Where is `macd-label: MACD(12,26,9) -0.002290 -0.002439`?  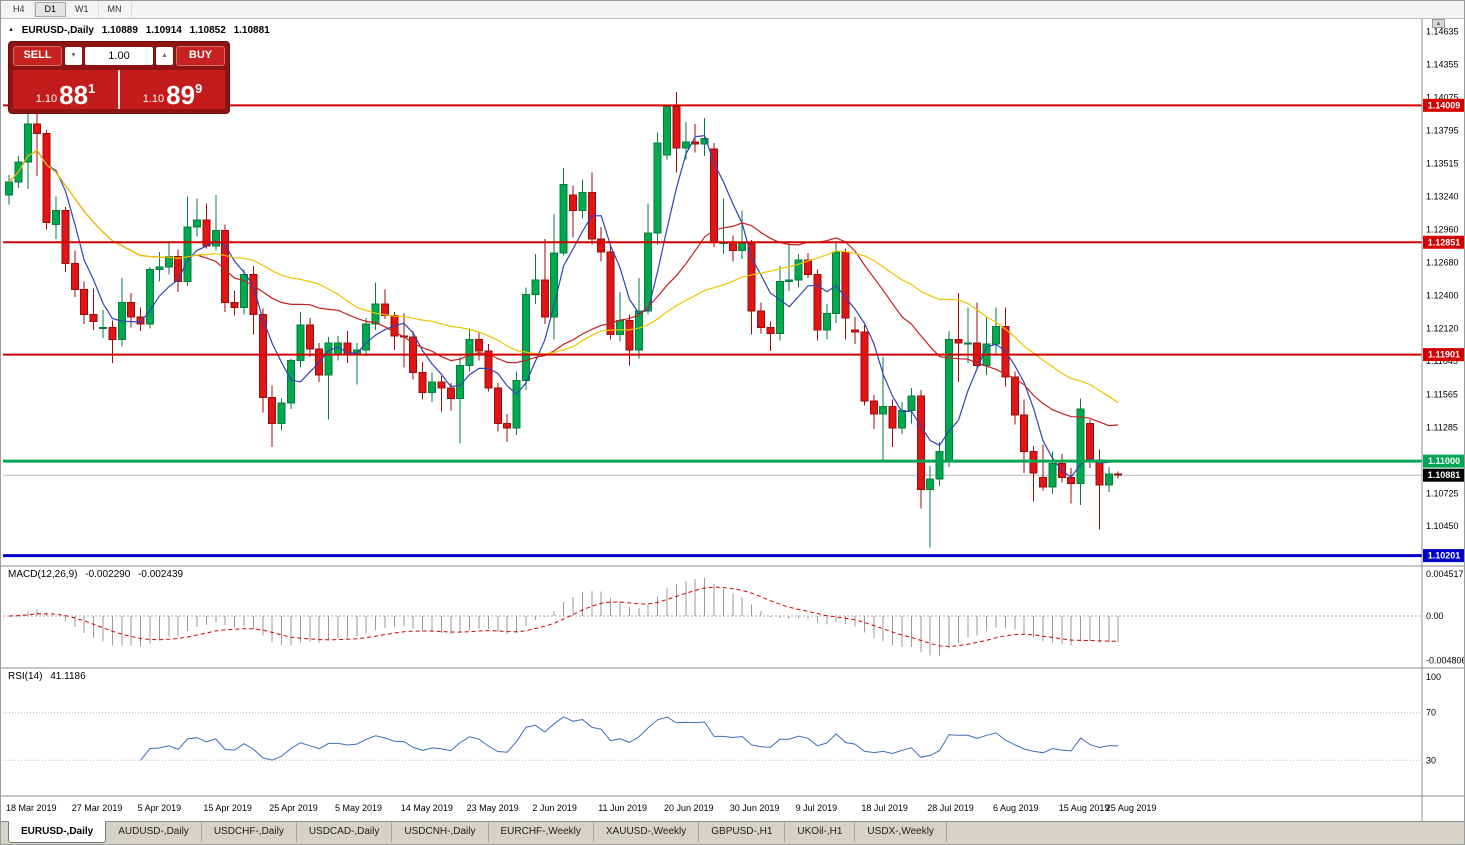 macd-label: MACD(12,26,9) -0.002290 -0.002439 is located at coordinates (98, 574).